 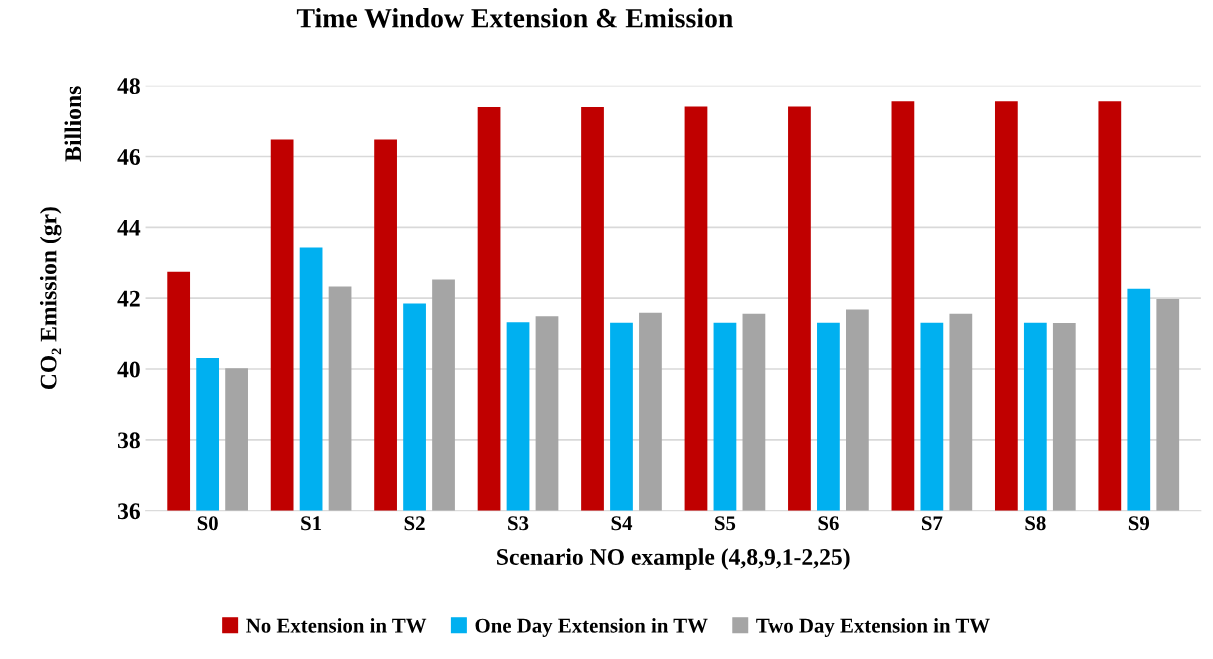 I want to click on y-tick-label: 36, so click(x=129, y=511).